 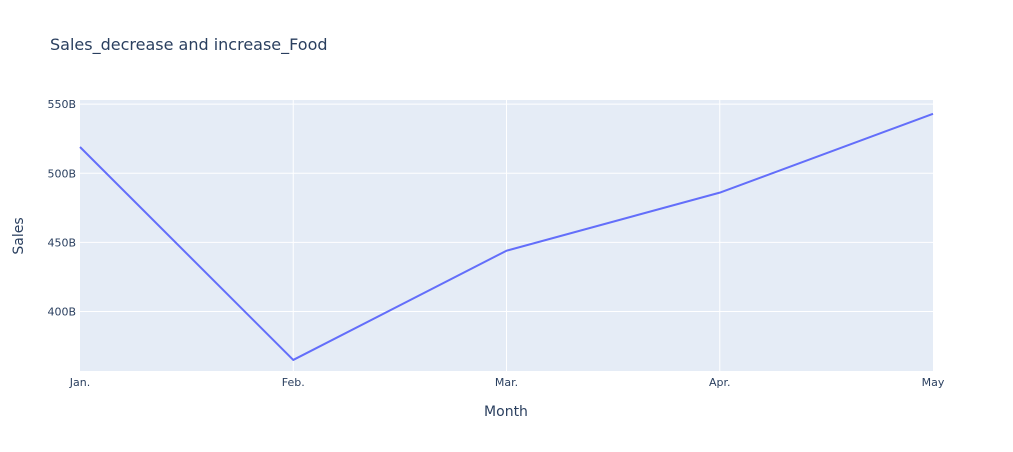 What do you see at coordinates (506, 412) in the screenshot?
I see `x-axis-title: Month` at bounding box center [506, 412].